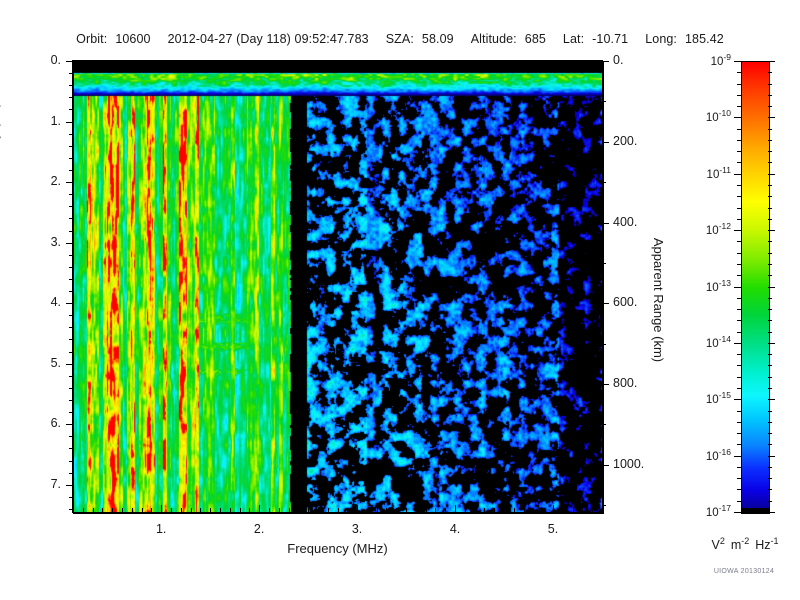 The height and width of the screenshot is (600, 800). What do you see at coordinates (718, 398) in the screenshot?
I see `colorbar-tick-label: 10-15` at bounding box center [718, 398].